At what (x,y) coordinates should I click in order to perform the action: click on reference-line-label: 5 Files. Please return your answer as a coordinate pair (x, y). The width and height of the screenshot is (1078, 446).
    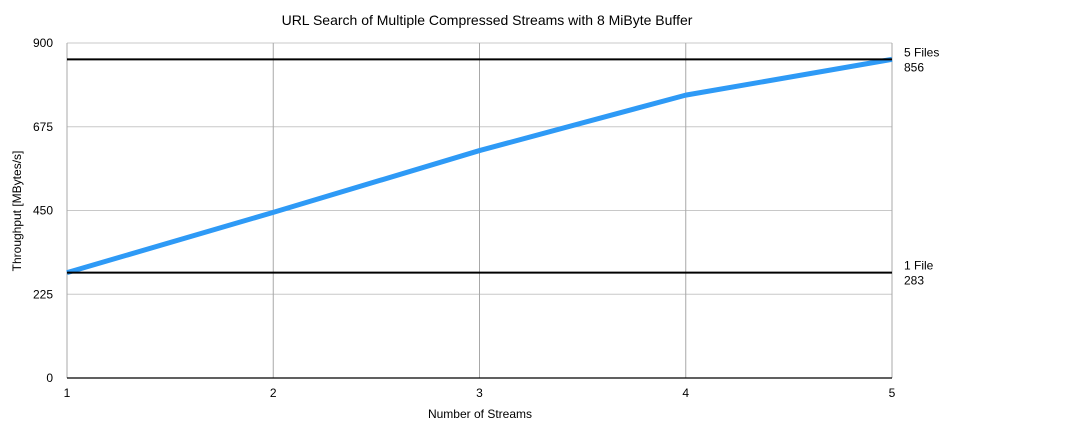
    Looking at the image, I should click on (921, 52).